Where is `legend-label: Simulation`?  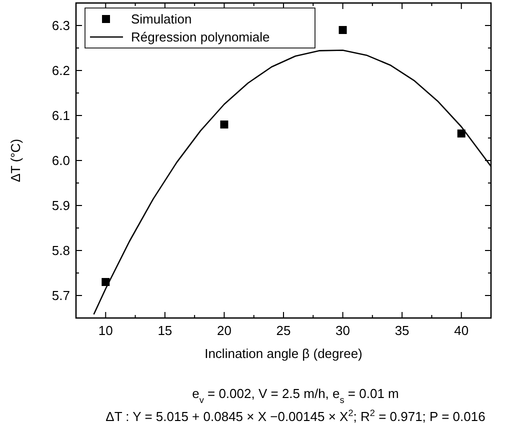 legend-label: Simulation is located at coordinates (161, 19).